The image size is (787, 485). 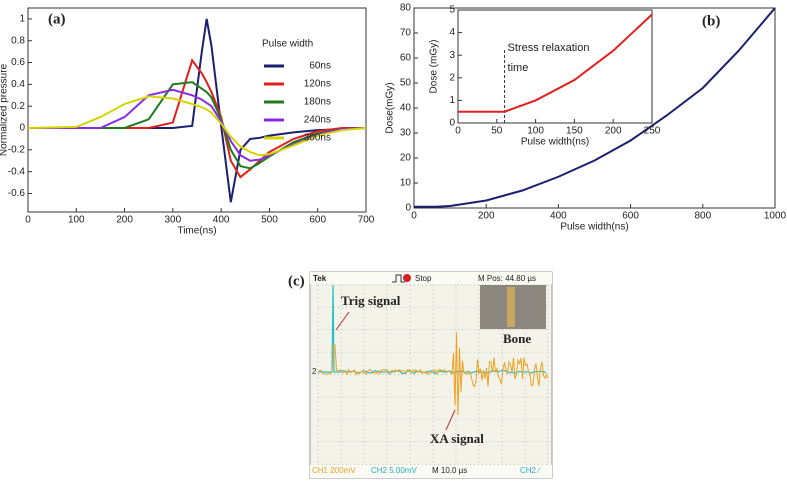 I want to click on sample-label: Bone, so click(x=517, y=338).